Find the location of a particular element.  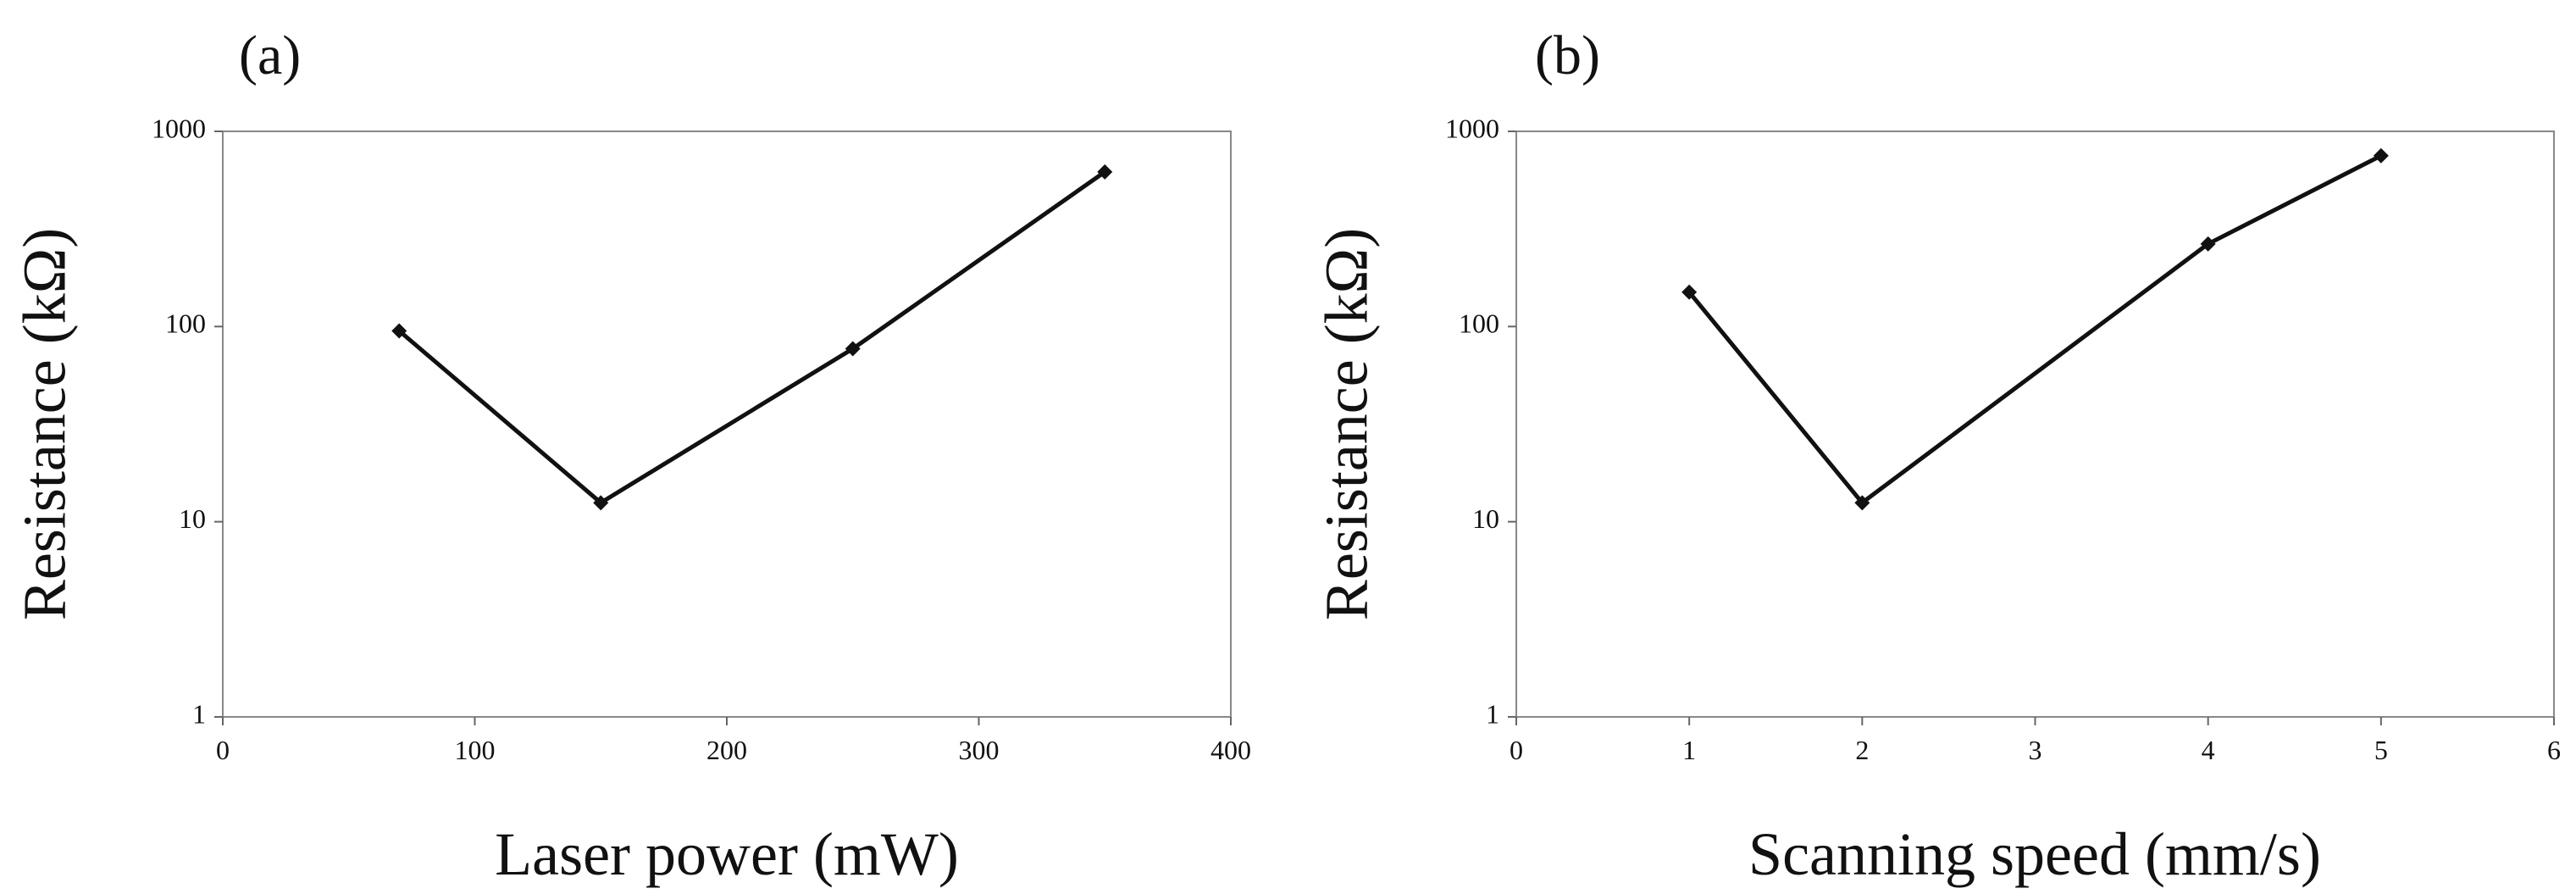

x-tick-label: 1 is located at coordinates (1689, 750).